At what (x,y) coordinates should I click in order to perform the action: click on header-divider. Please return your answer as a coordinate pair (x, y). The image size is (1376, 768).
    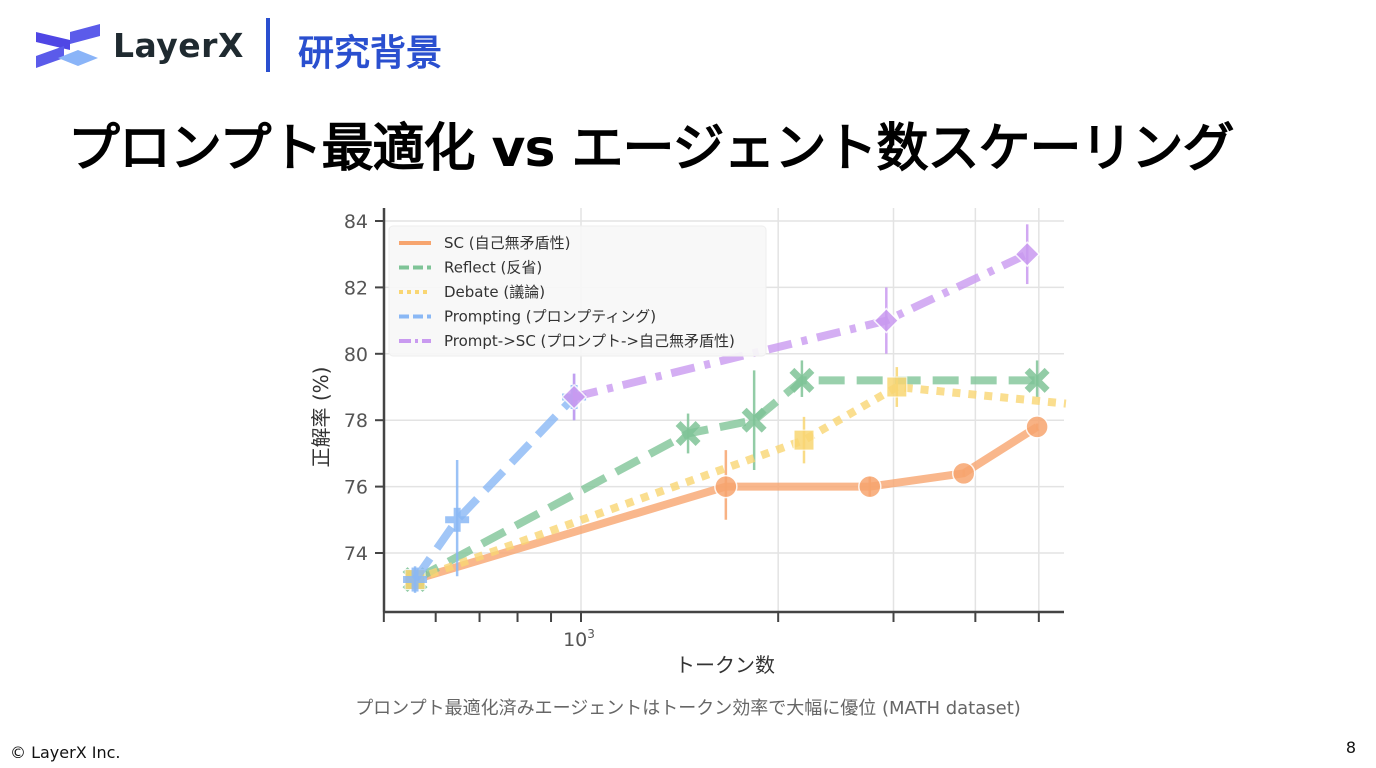
    Looking at the image, I should click on (268, 45).